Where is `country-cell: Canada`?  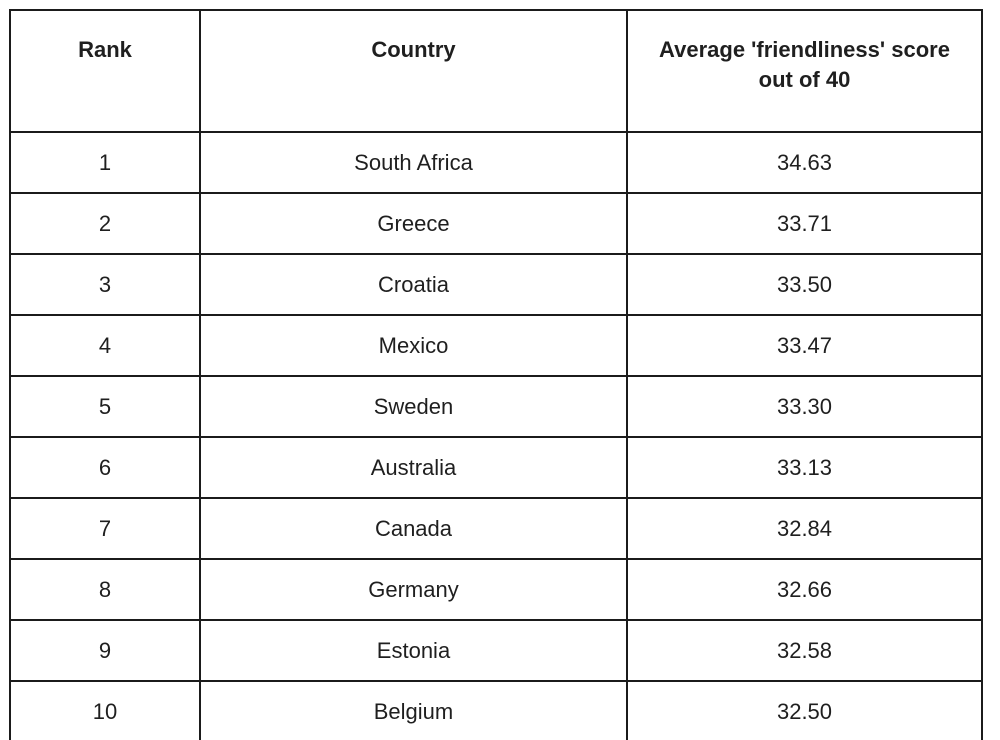 country-cell: Canada is located at coordinates (413, 528).